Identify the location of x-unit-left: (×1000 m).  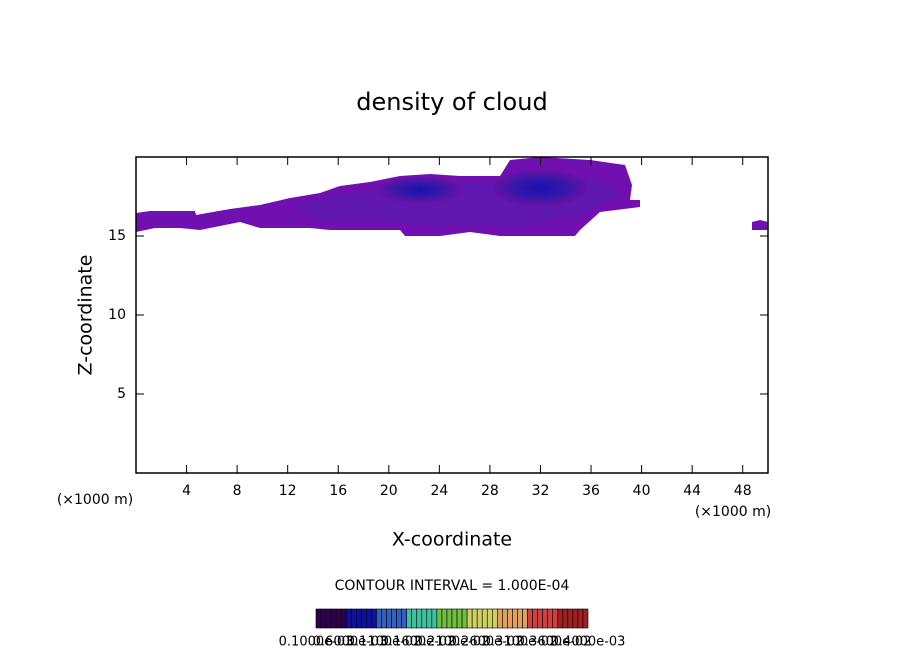
(95, 500).